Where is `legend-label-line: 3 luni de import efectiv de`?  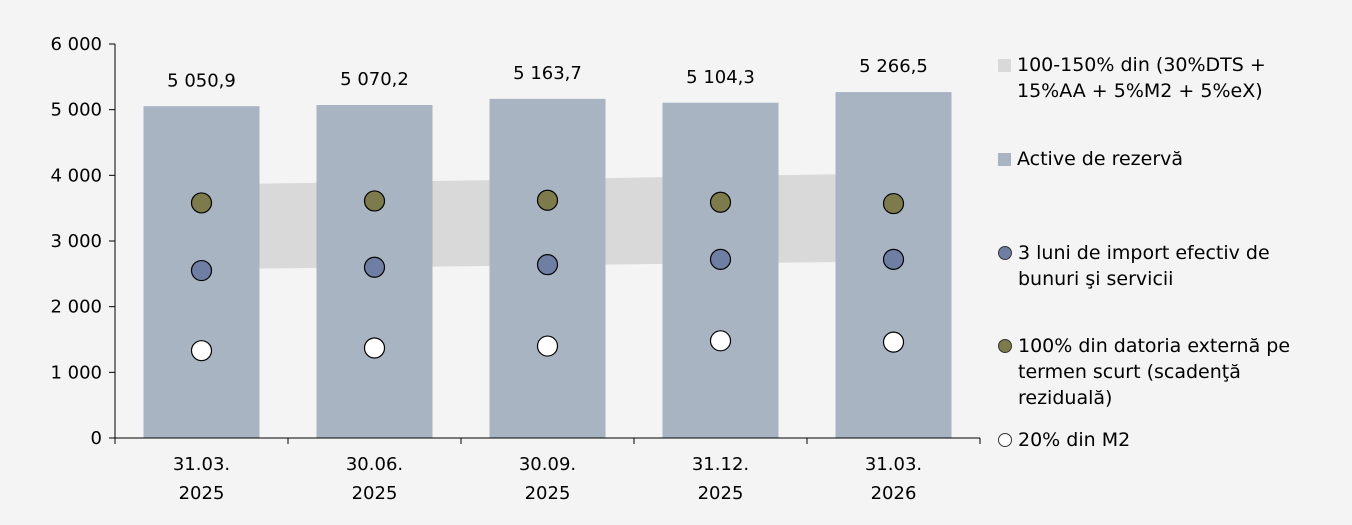
legend-label-line: 3 luni de import efectiv de is located at coordinates (1144, 253).